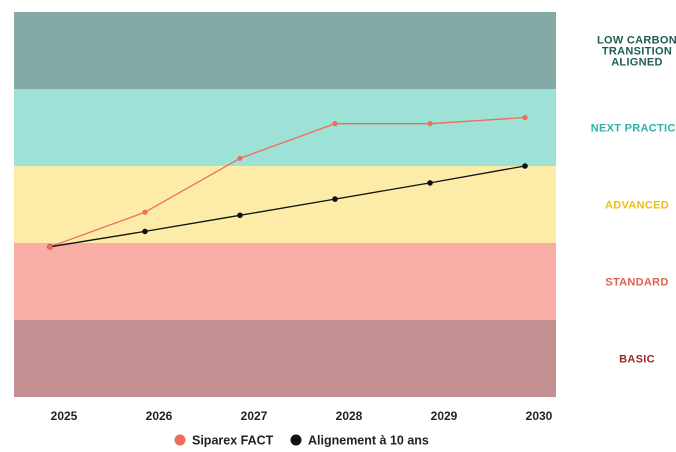 The image size is (676, 452). What do you see at coordinates (233, 441) in the screenshot?
I see `legend-label-0: Siparex FACT` at bounding box center [233, 441].